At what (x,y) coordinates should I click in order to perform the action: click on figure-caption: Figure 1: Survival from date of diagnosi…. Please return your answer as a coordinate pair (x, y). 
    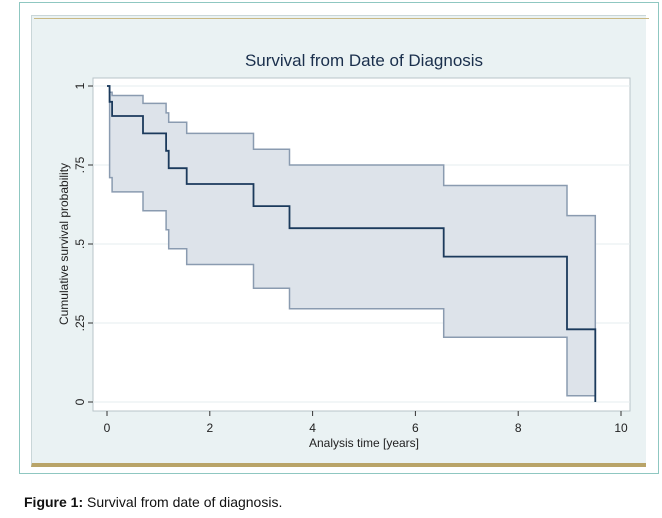
    Looking at the image, I should click on (153, 502).